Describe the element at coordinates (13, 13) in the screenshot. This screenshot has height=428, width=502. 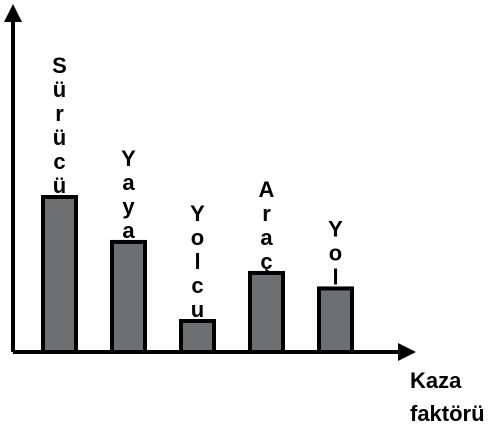
I see `y-axis-arrow` at that location.